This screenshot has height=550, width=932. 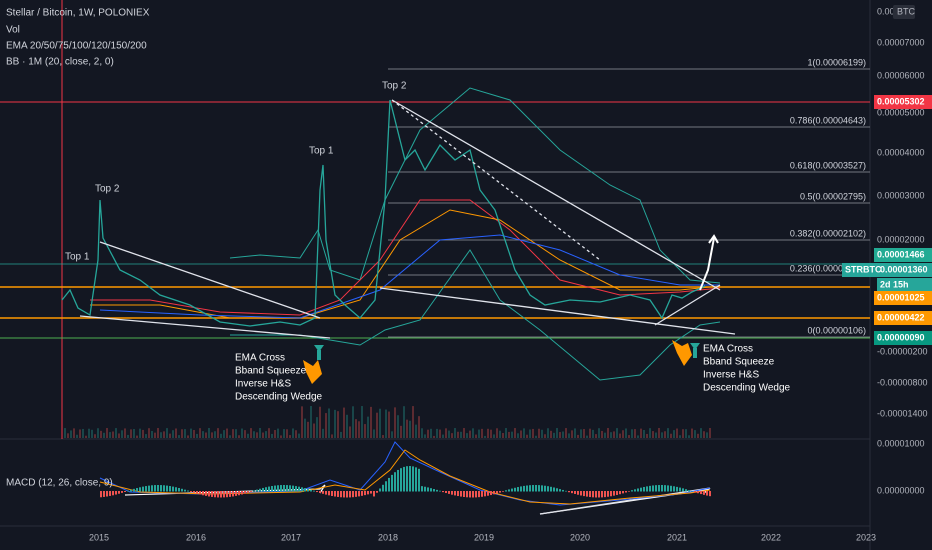 What do you see at coordinates (901, 152) in the screenshot?
I see `price-label: 0.00004000` at bounding box center [901, 152].